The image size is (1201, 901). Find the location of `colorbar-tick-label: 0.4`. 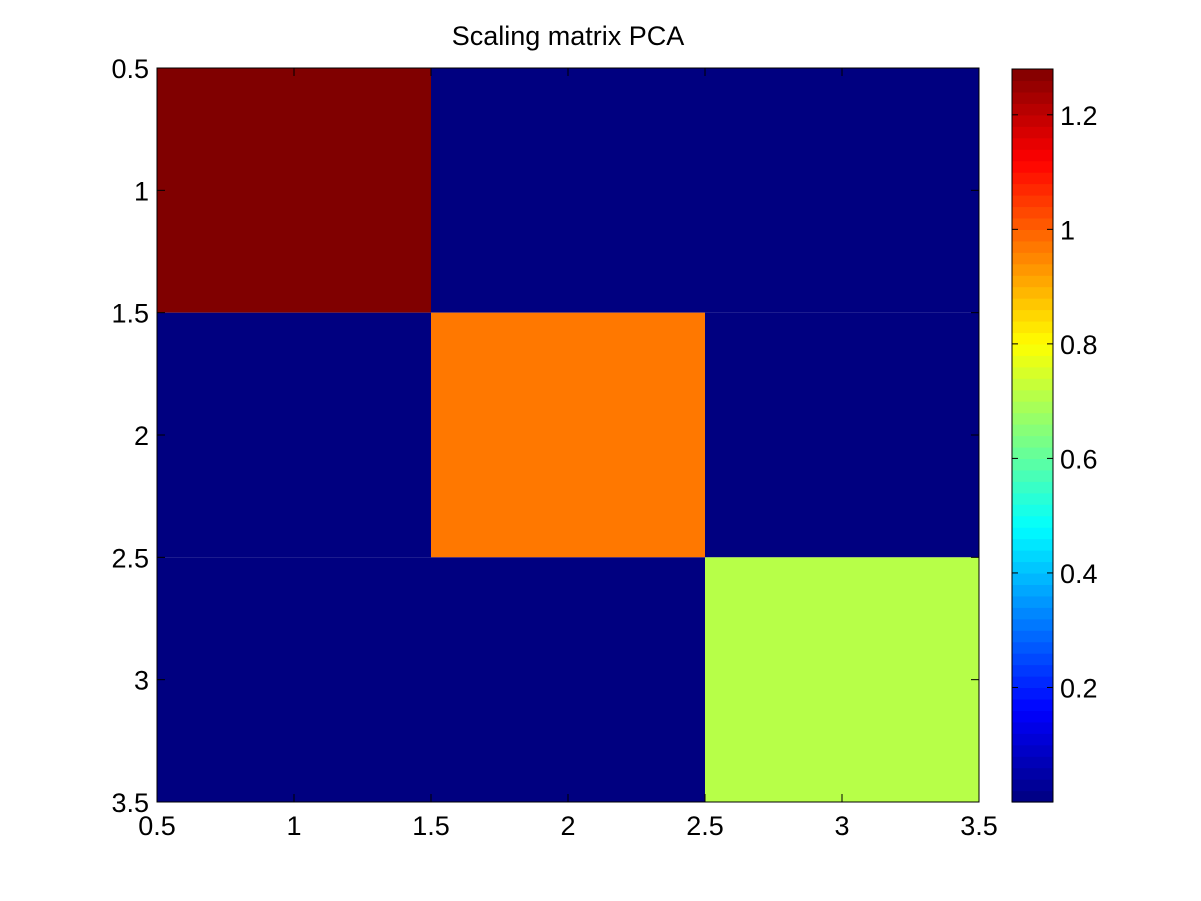

colorbar-tick-label: 0.4 is located at coordinates (1079, 574).